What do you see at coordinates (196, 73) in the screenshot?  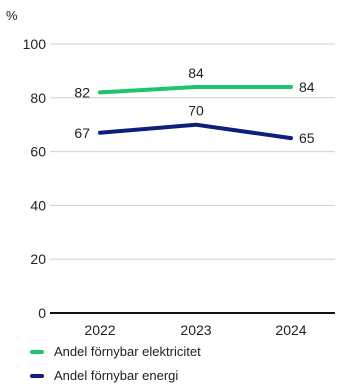 I see `data-label-0-1: 84` at bounding box center [196, 73].